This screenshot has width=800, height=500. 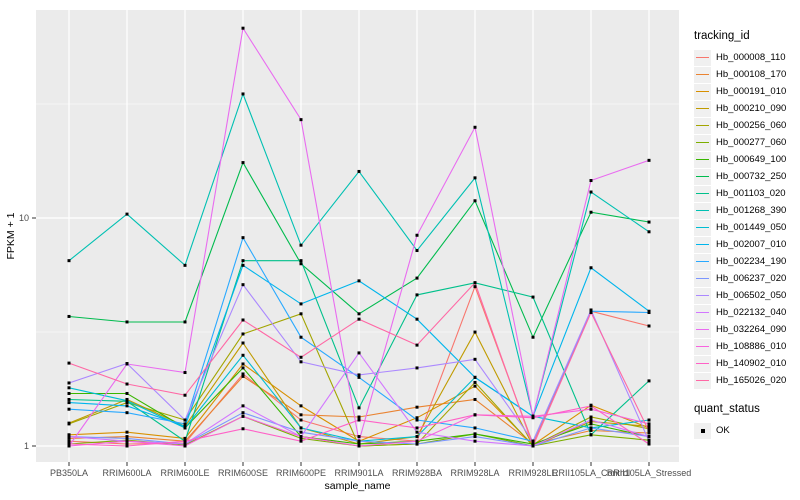 What do you see at coordinates (24, 218) in the screenshot?
I see `y-tick-label: 10` at bounding box center [24, 218].